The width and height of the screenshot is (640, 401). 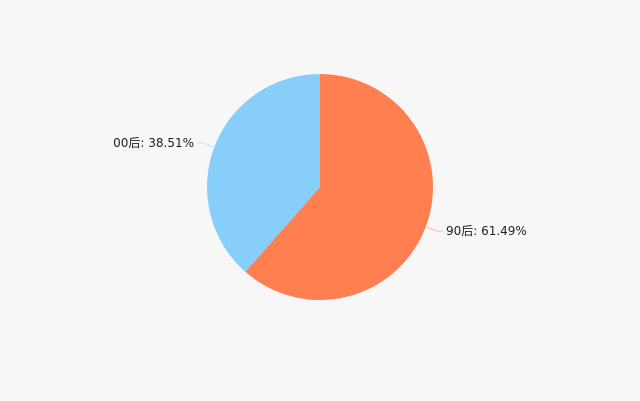 I want to click on slice-label: 90后: 61.49%, so click(x=486, y=231).